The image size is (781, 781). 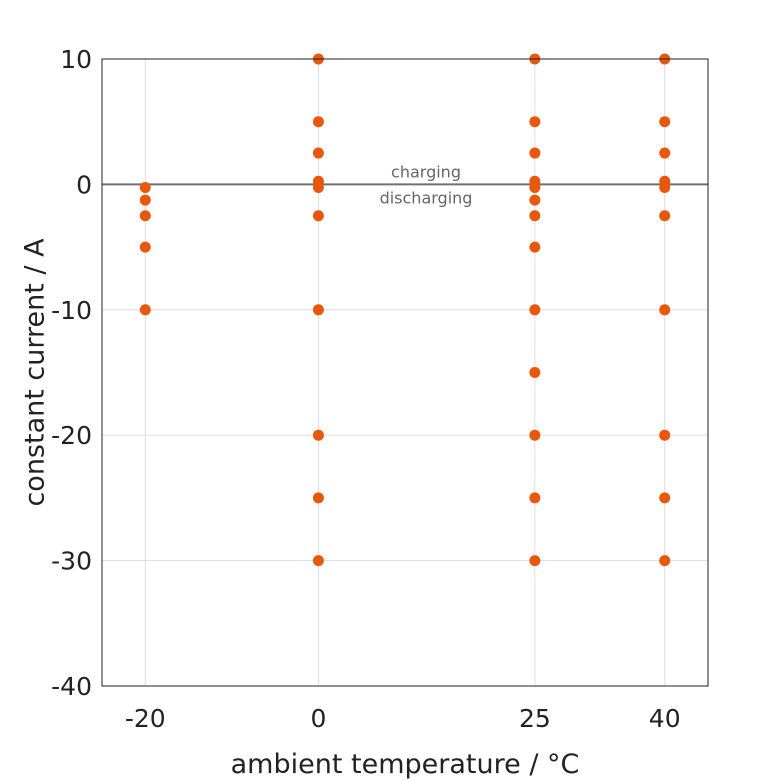 I want to click on y-tick-label: -10, so click(x=71, y=310).